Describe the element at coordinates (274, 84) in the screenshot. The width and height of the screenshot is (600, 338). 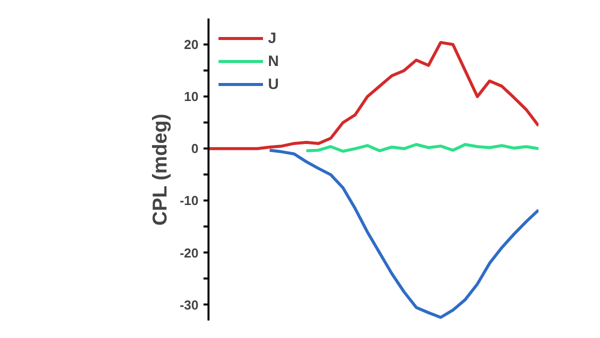
I see `legend-label: U` at that location.